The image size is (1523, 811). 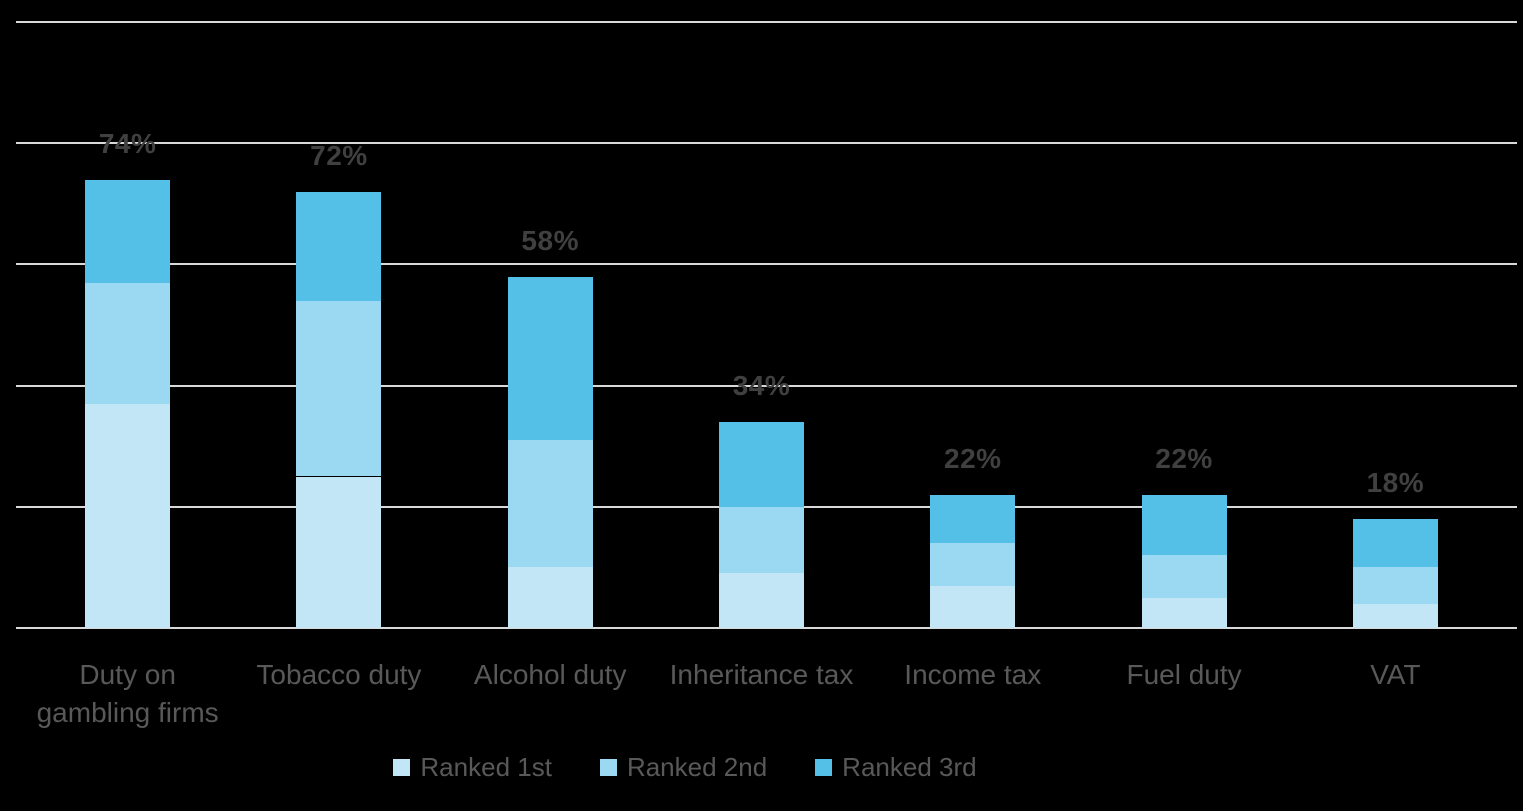 What do you see at coordinates (486, 767) in the screenshot?
I see `legend-label: Ranked 1st` at bounding box center [486, 767].